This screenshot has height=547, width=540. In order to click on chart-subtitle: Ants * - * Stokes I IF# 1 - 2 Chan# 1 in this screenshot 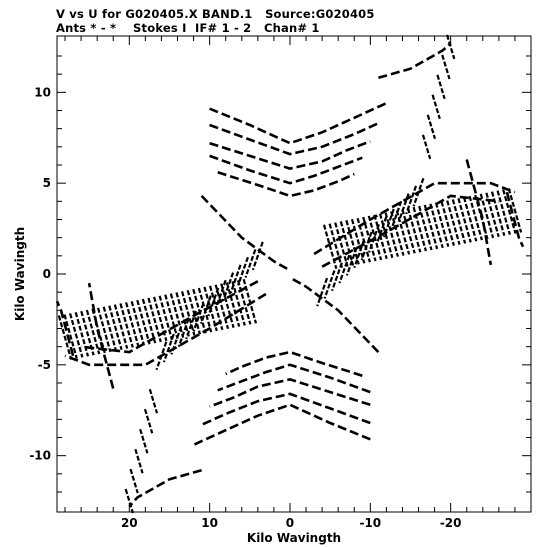, I will do `click(188, 28)`.